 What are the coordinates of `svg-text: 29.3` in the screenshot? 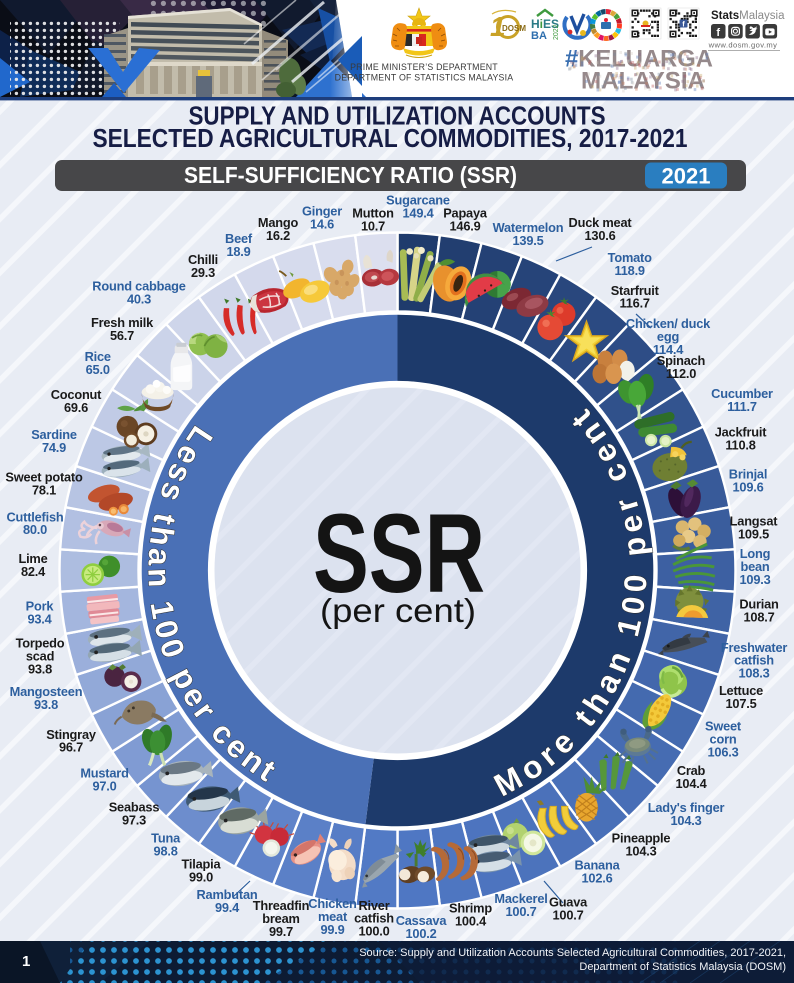 It's located at (203, 272).